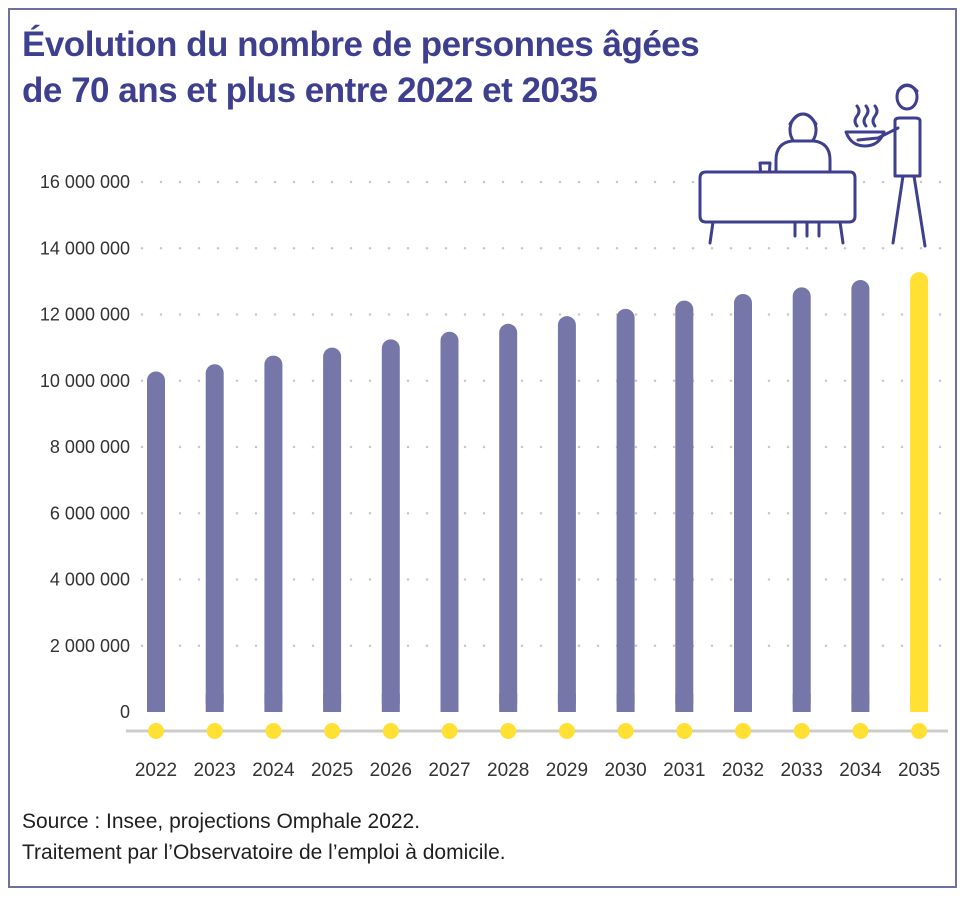 This screenshot has width=967, height=898. Describe the element at coordinates (332, 529) in the screenshot. I see `bar-2025` at that location.